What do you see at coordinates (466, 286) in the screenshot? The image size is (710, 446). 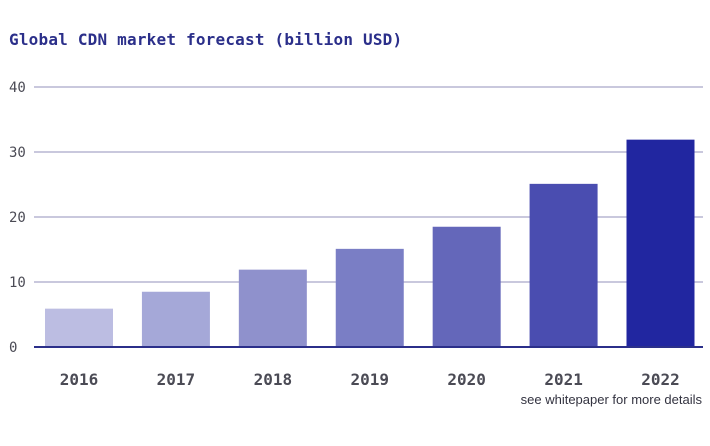 I see `bar-2020` at bounding box center [466, 286].